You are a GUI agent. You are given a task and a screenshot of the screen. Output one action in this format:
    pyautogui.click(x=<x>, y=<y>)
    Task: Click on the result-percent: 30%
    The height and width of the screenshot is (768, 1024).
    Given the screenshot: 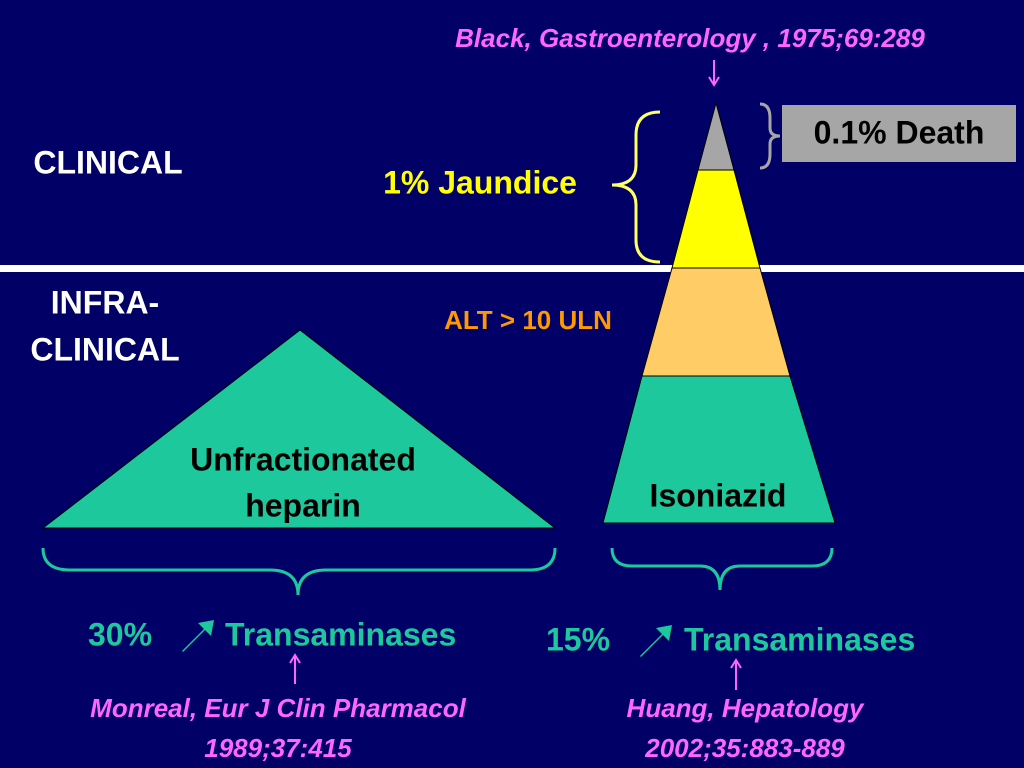 What is the action you would take?
    pyautogui.click(x=120, y=634)
    